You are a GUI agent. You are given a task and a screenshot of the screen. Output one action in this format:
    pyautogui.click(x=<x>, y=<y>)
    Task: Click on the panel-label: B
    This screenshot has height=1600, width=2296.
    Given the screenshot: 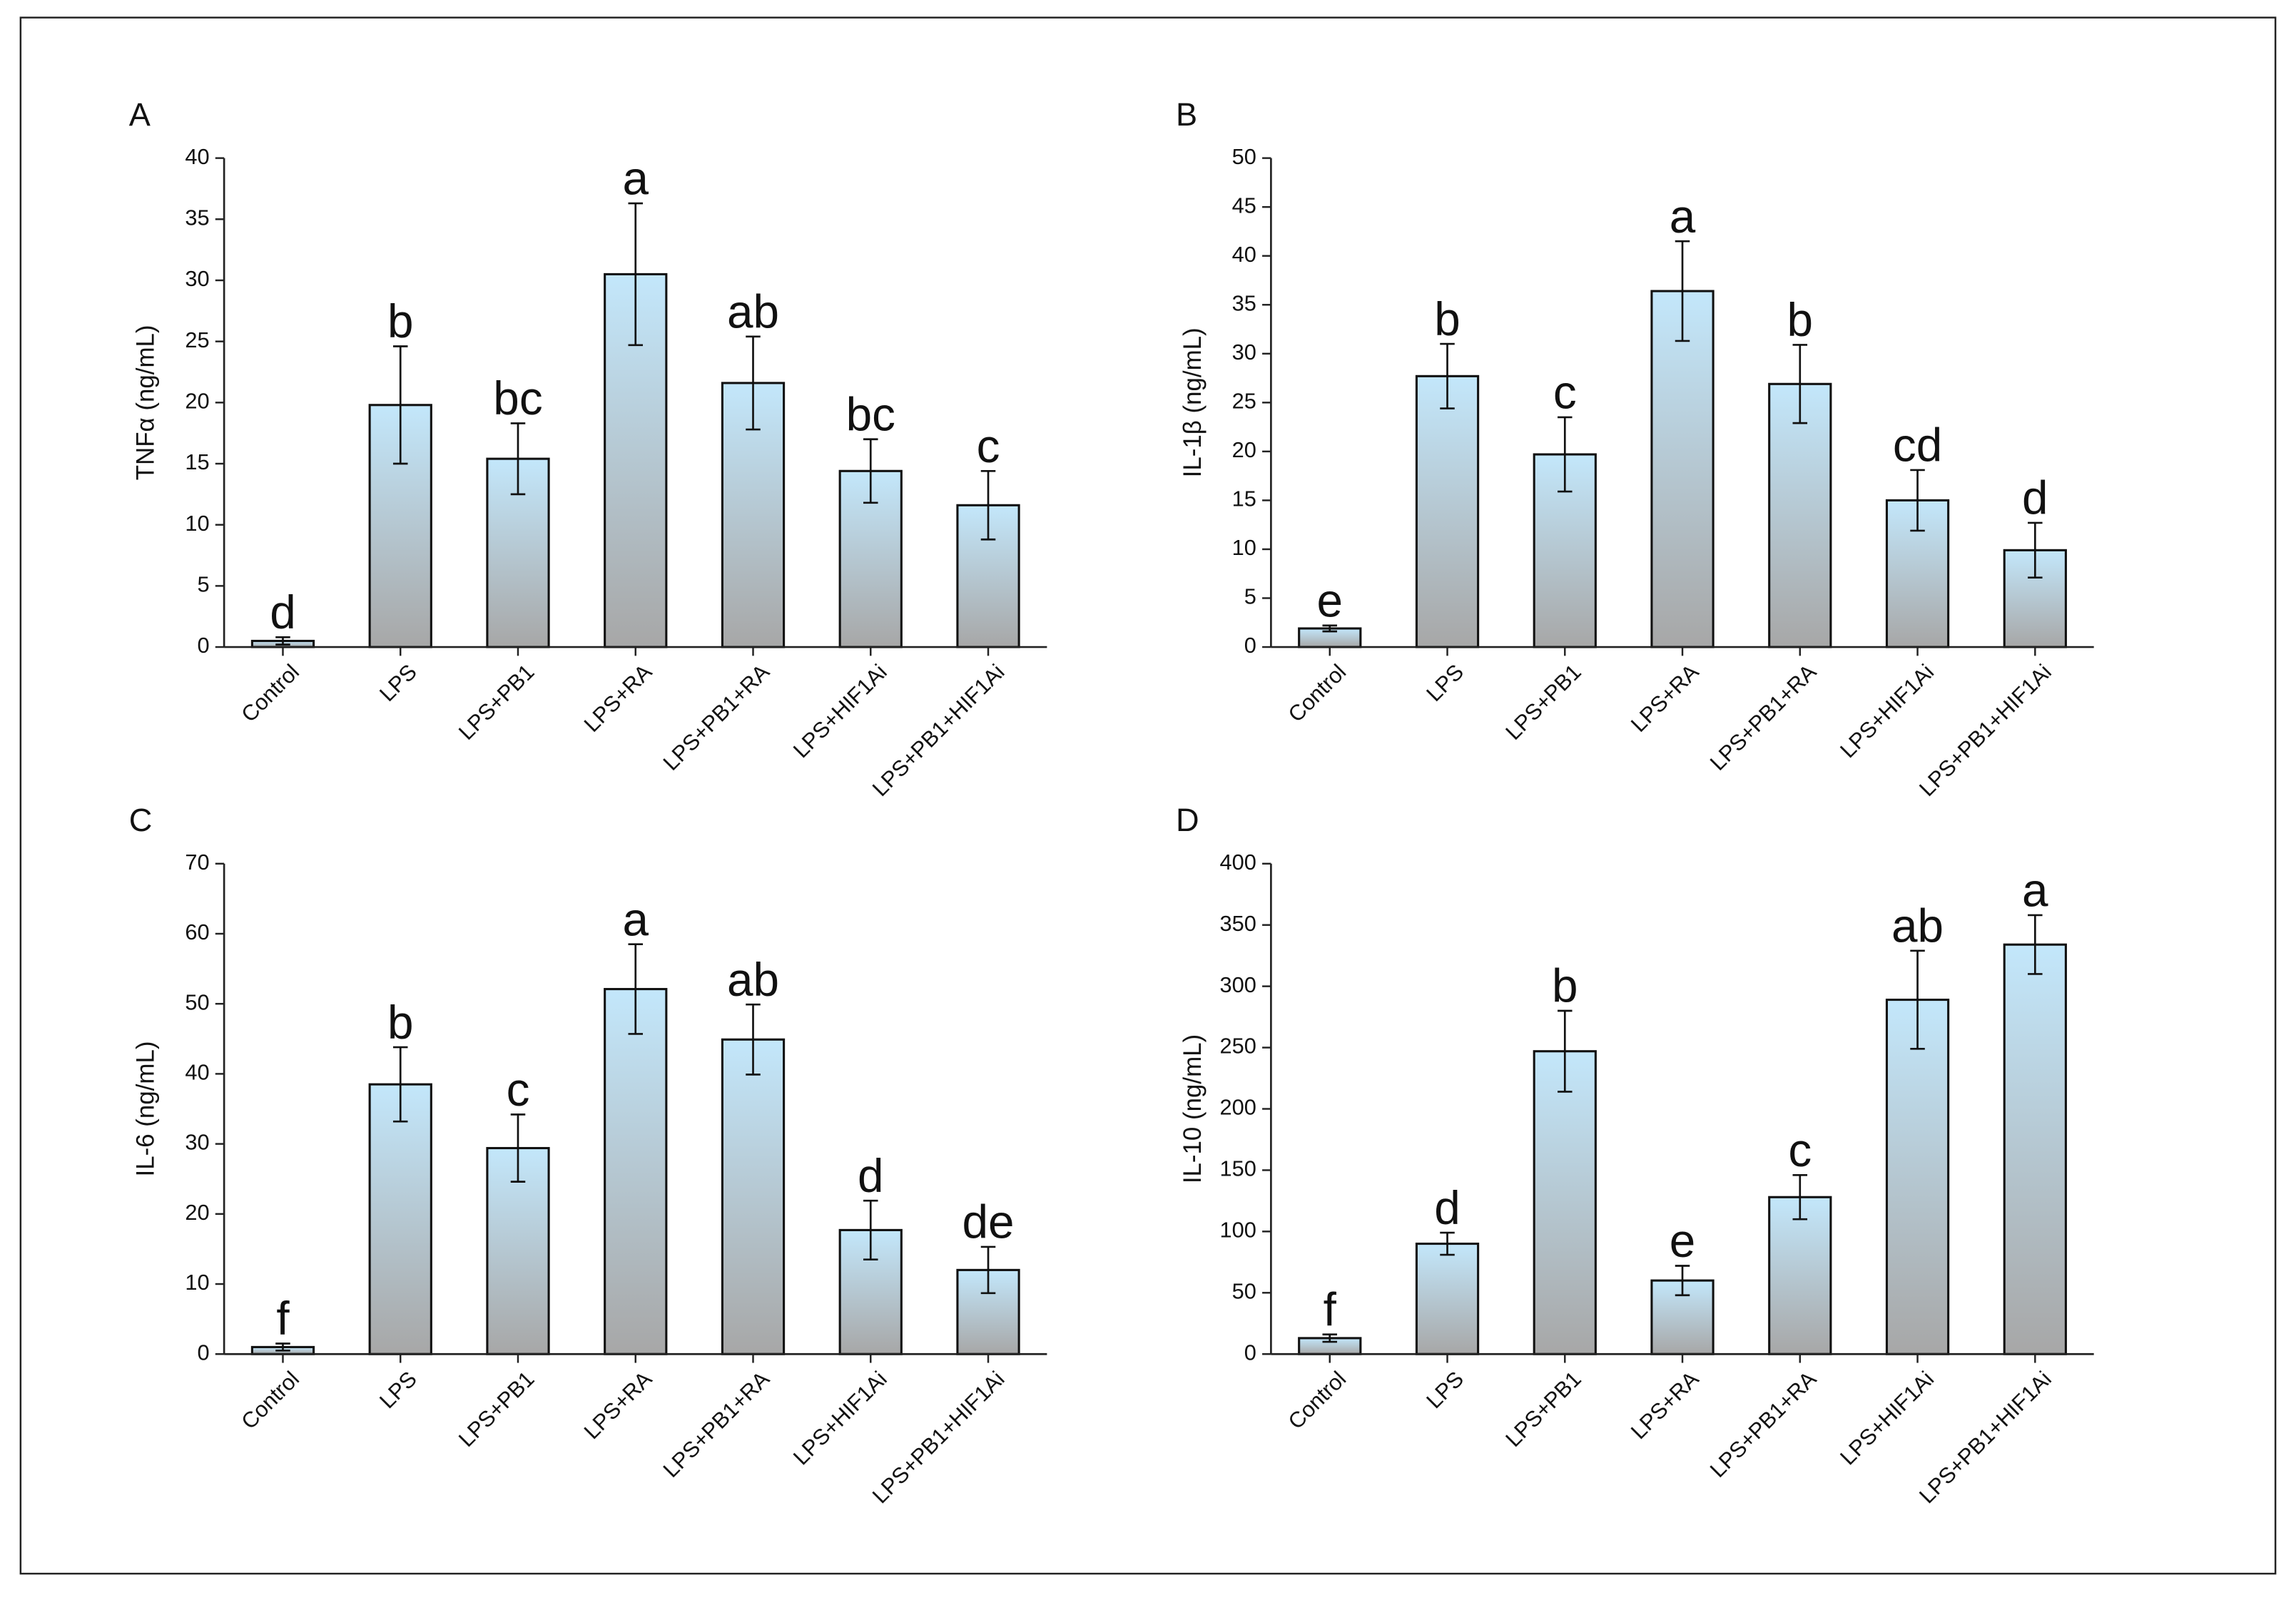 What is the action you would take?
    pyautogui.click(x=1186, y=115)
    